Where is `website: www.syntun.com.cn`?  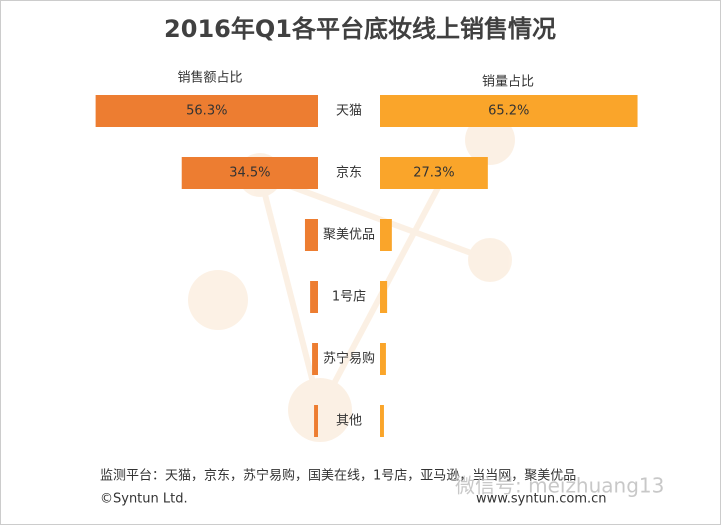 website: www.syntun.com.cn is located at coordinates (541, 499).